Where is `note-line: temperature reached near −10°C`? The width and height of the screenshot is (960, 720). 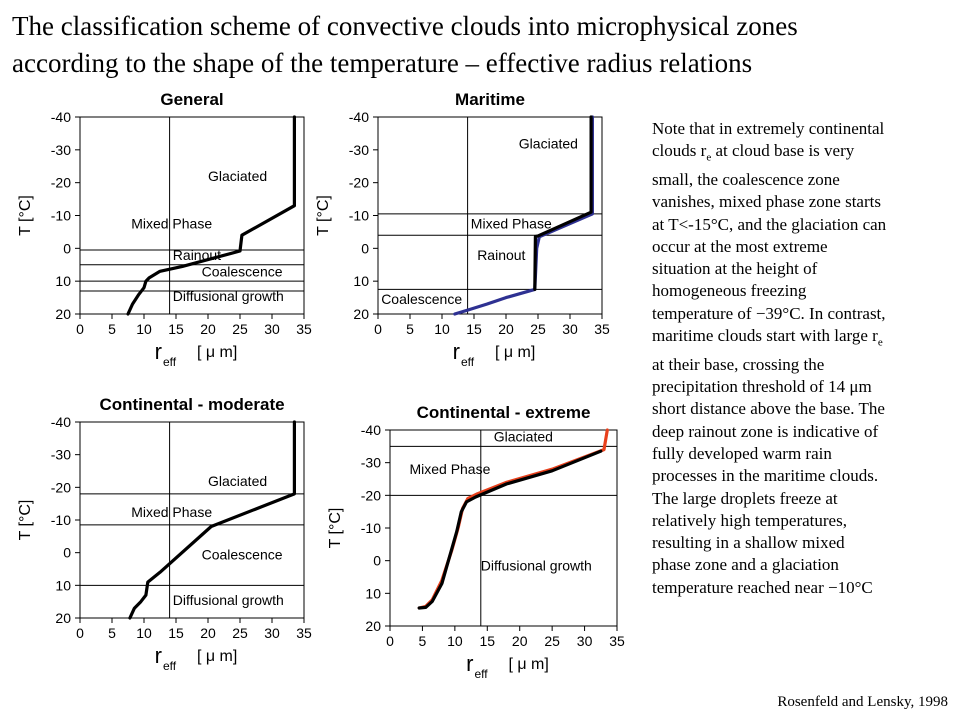
note-line: temperature reached near −10°C is located at coordinates (762, 587).